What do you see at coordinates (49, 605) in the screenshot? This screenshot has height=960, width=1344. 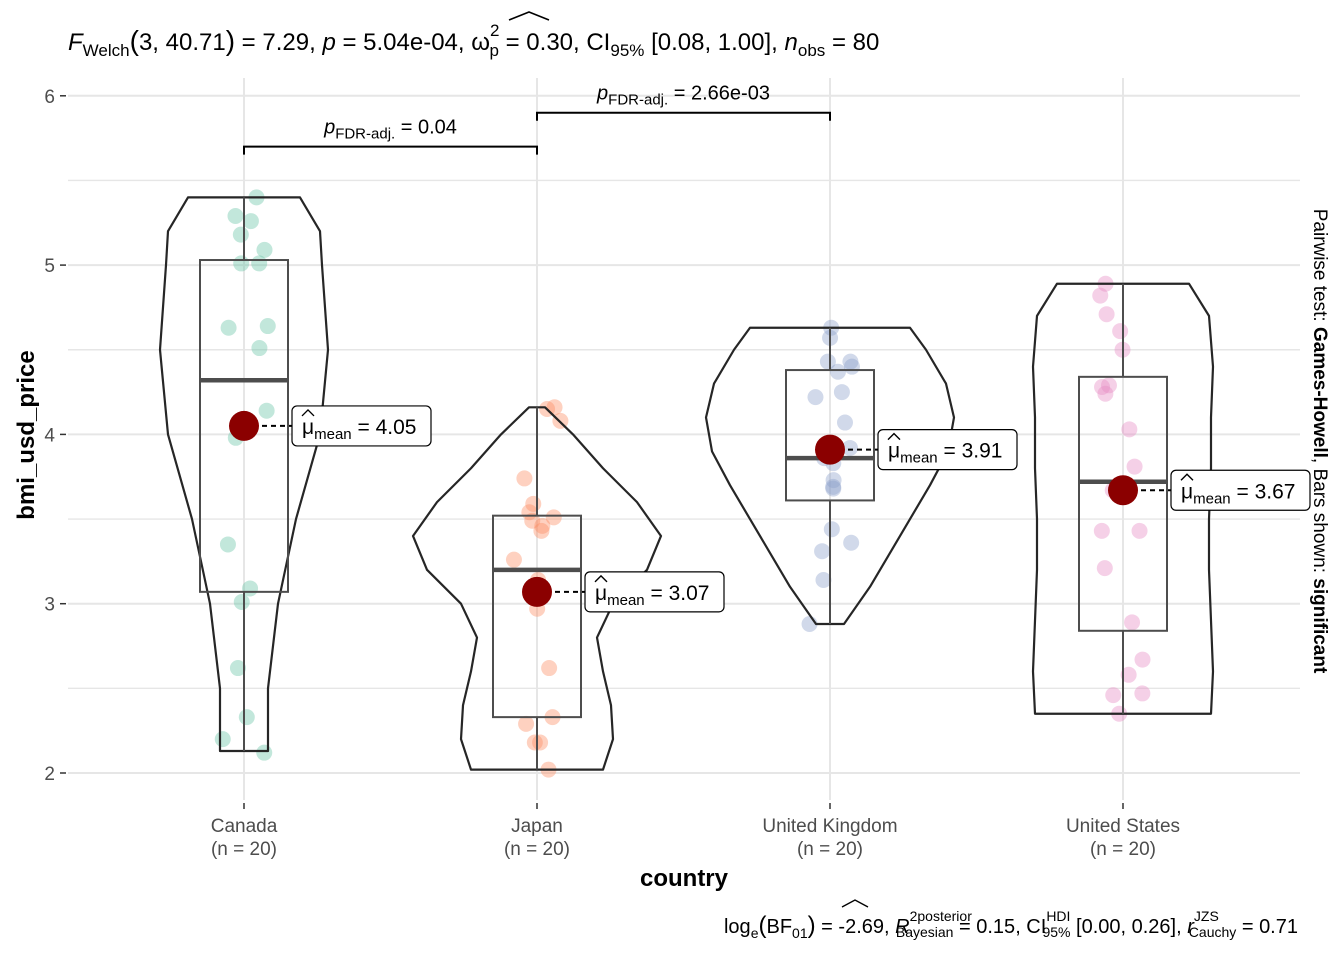 I see `y-tick-label: 3` at bounding box center [49, 605].